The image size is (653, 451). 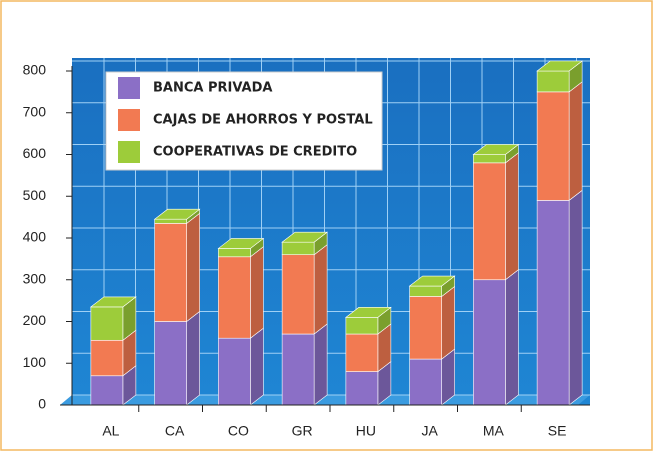 I want to click on legend-label: CAJAS DE AHORROS Y POSTAL, so click(x=263, y=120).